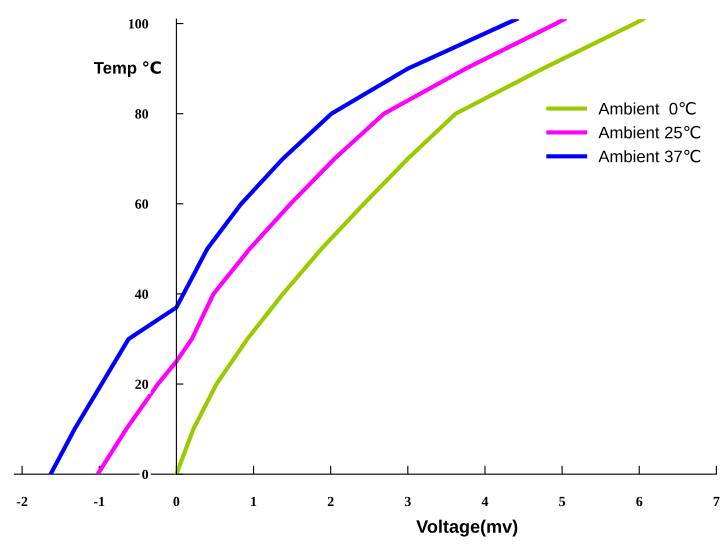 The image size is (720, 545). I want to click on y-tick-label: 0, so click(145, 475).